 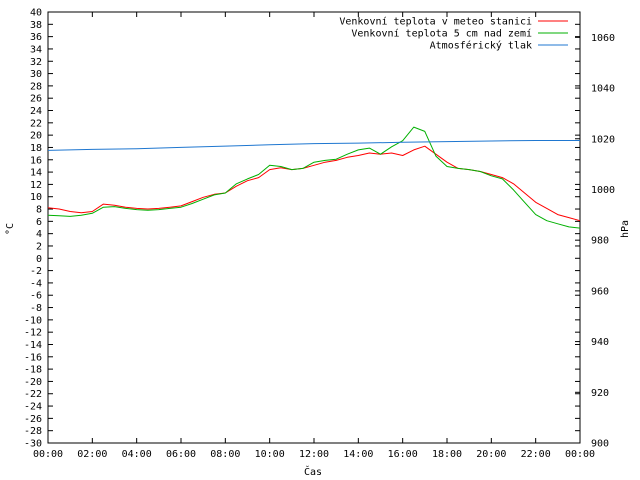 I want to click on y-tick-label: 26, so click(x=36, y=99).